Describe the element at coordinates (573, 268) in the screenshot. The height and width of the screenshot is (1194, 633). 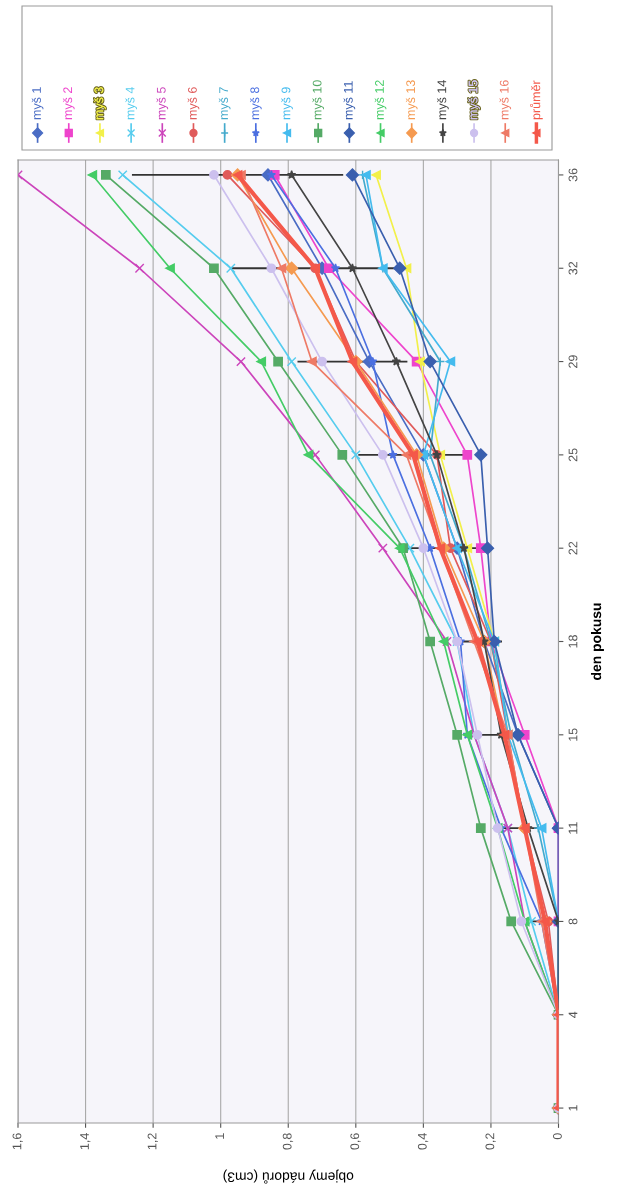
I see `y-tick-label: 32` at that location.